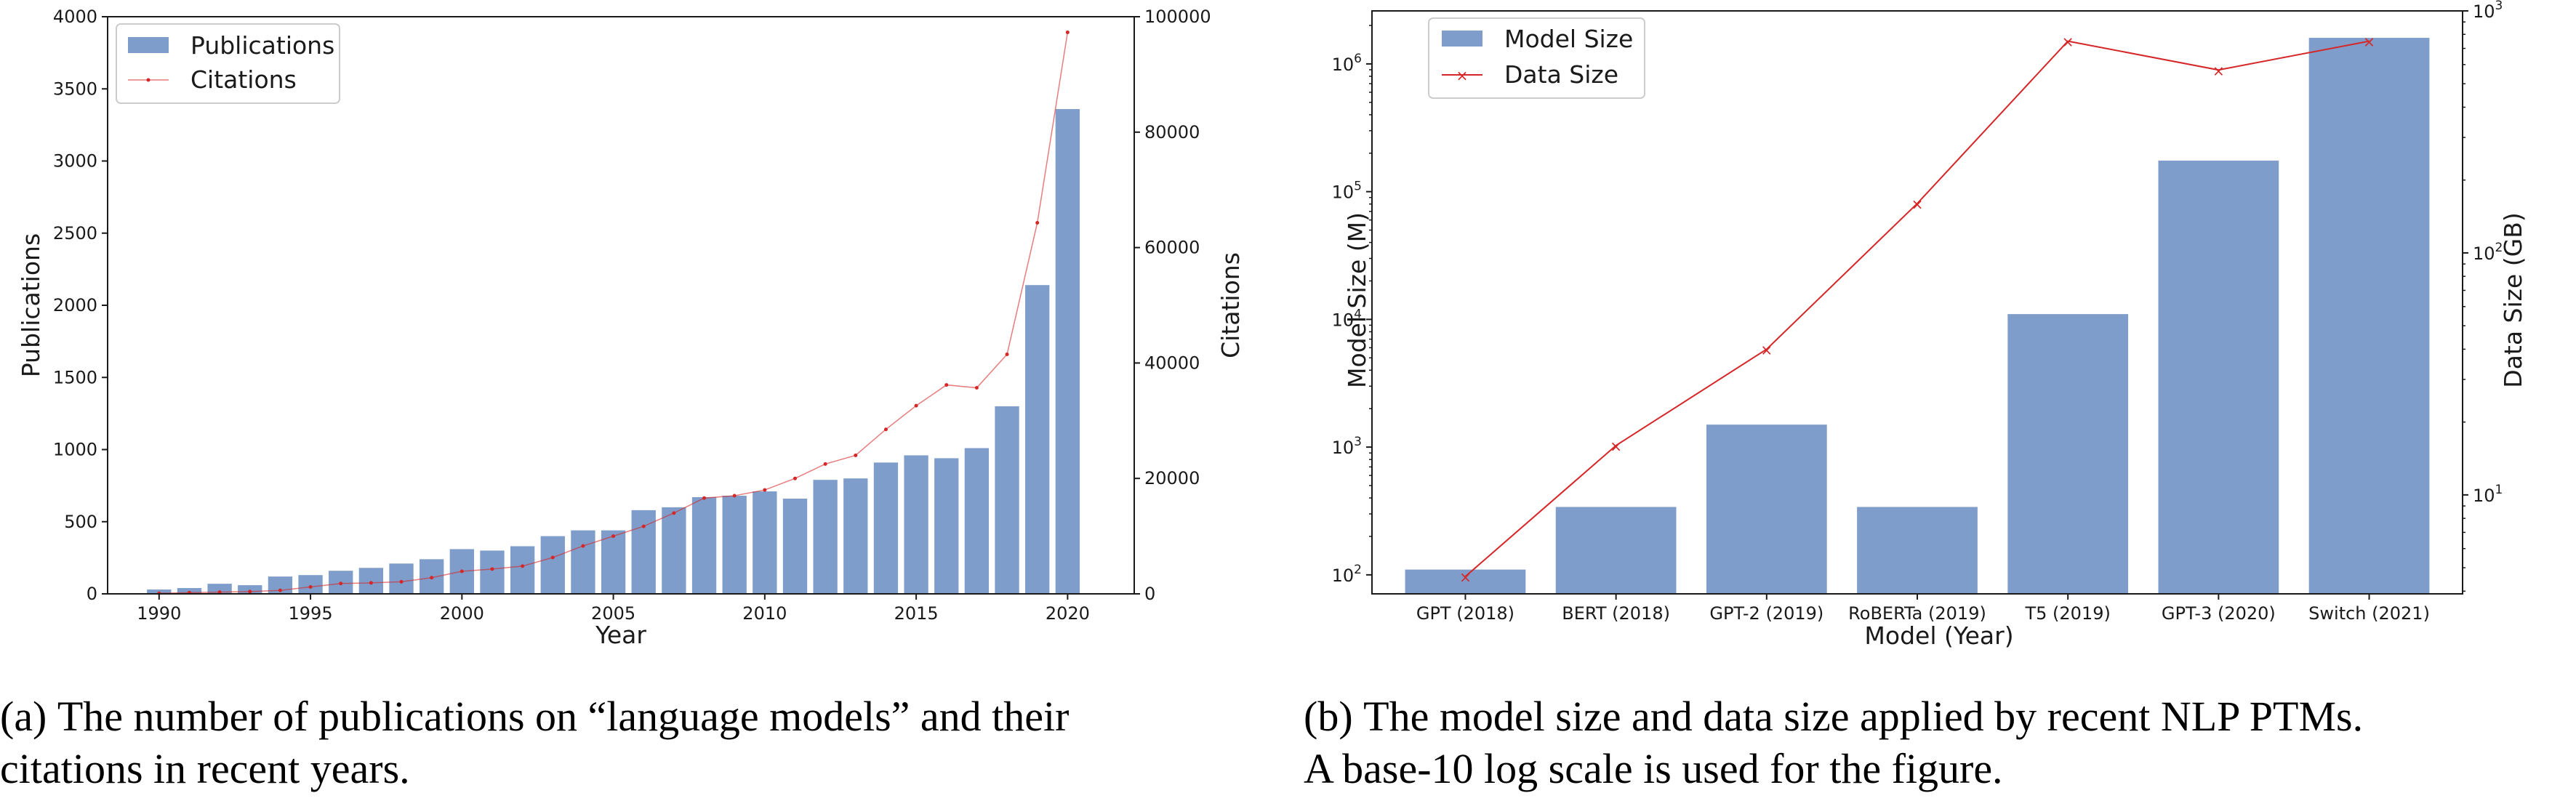 This screenshot has height=801, width=2576. I want to click on x-tick-label: T5 (2019), so click(2067, 613).